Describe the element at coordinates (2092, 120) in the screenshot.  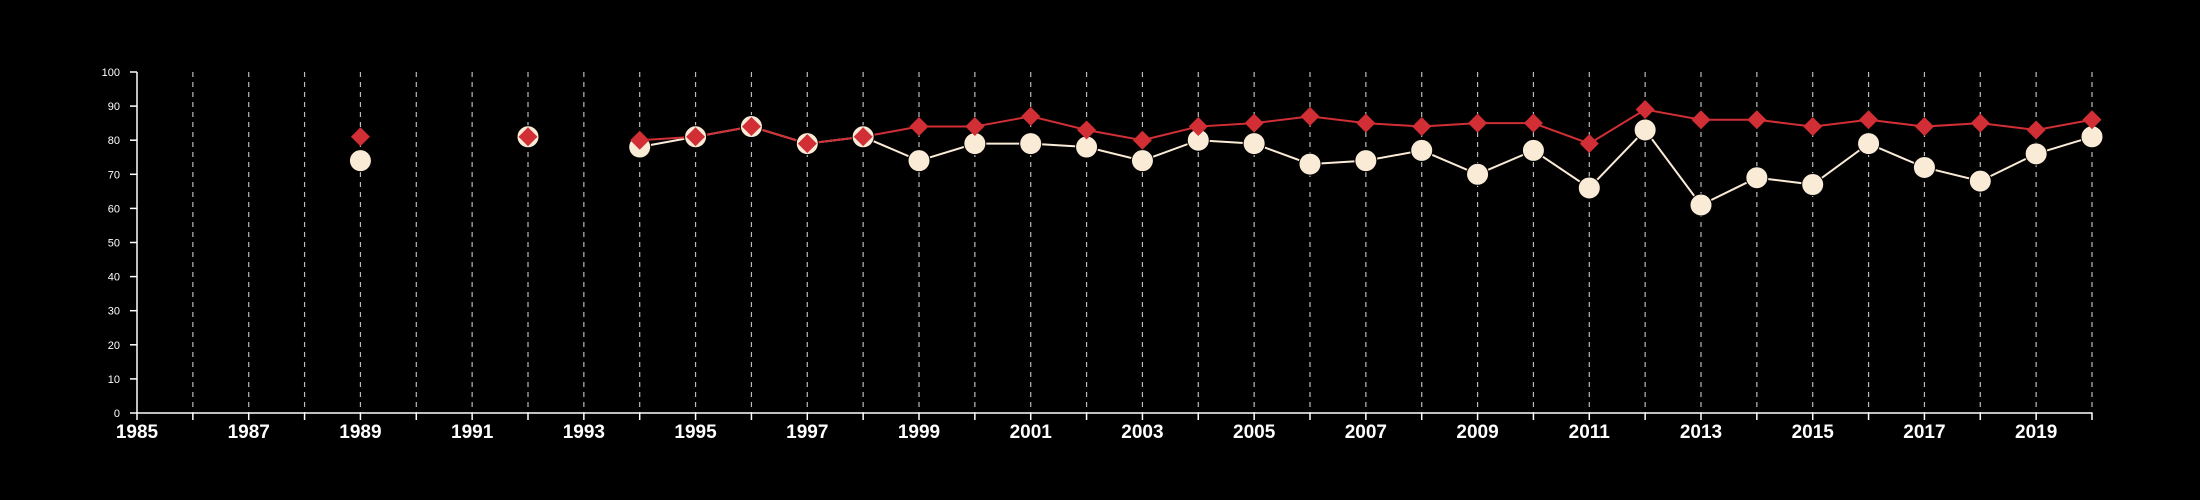
I see `point-diamond-2020` at that location.